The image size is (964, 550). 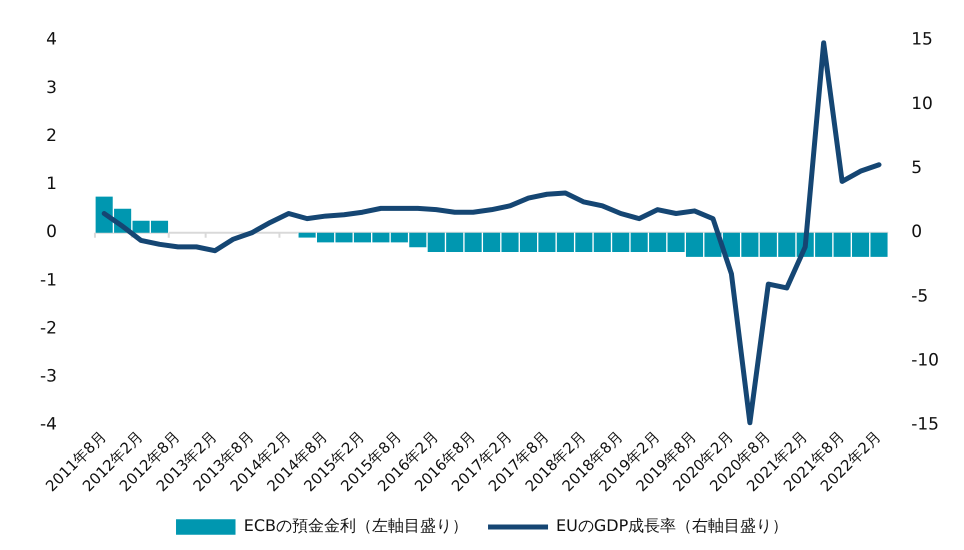 What do you see at coordinates (916, 168) in the screenshot?
I see `y2-tick-label: 5` at bounding box center [916, 168].